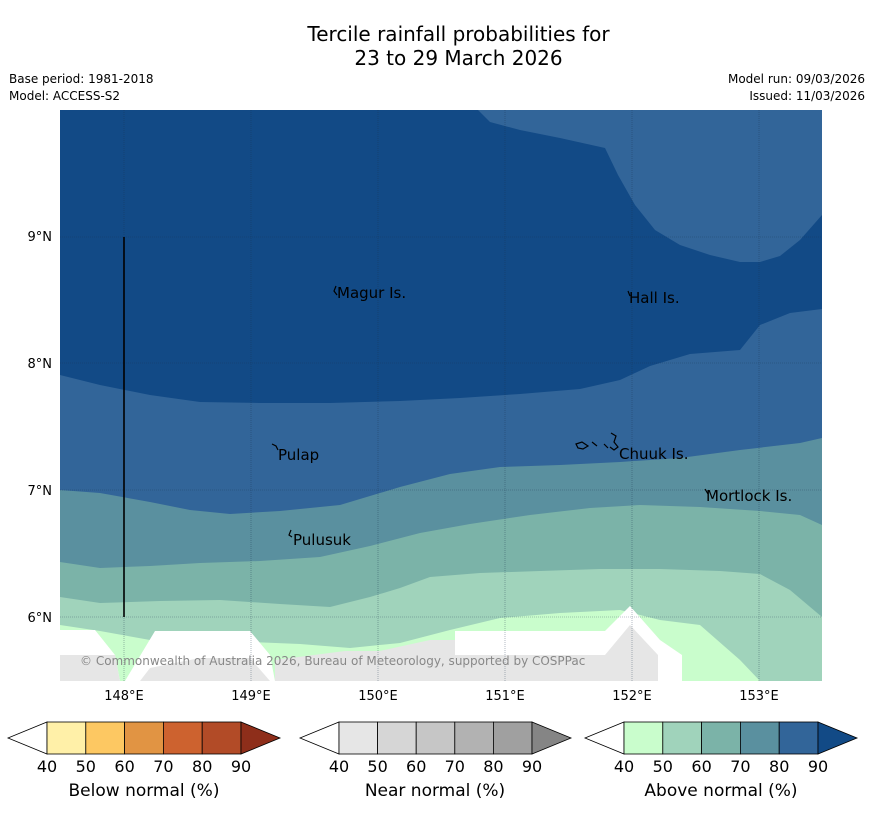  Describe the element at coordinates (458, 34) in the screenshot. I see `title-line-1: Tercile rainfall probabilities for` at that location.